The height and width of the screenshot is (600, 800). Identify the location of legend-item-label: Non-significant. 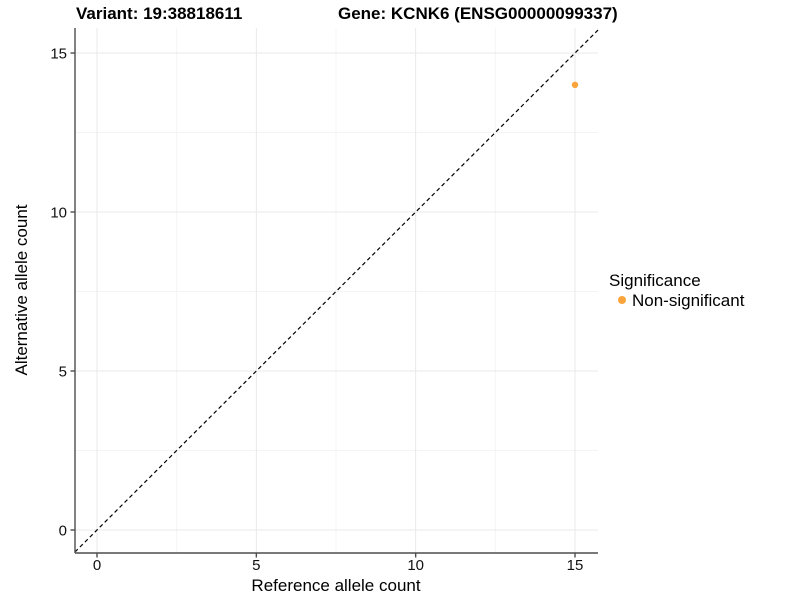
(688, 300).